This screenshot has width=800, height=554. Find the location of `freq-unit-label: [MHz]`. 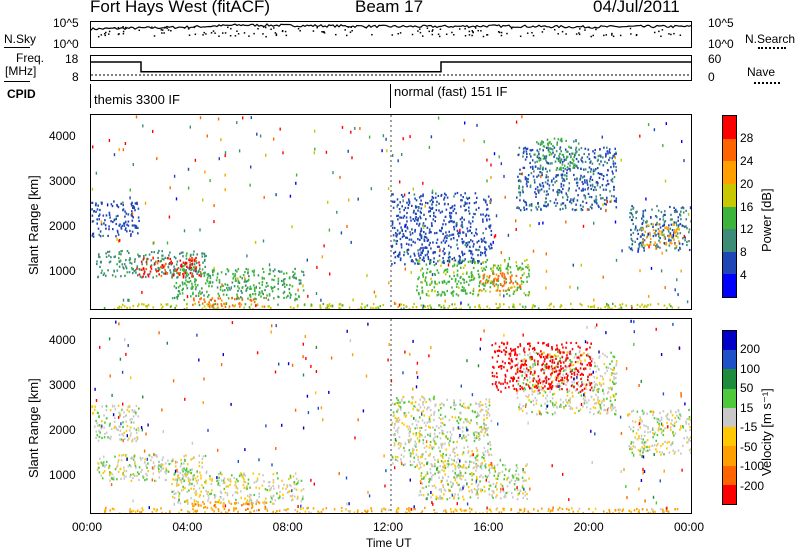

freq-unit-label: [MHz] is located at coordinates (21, 71).